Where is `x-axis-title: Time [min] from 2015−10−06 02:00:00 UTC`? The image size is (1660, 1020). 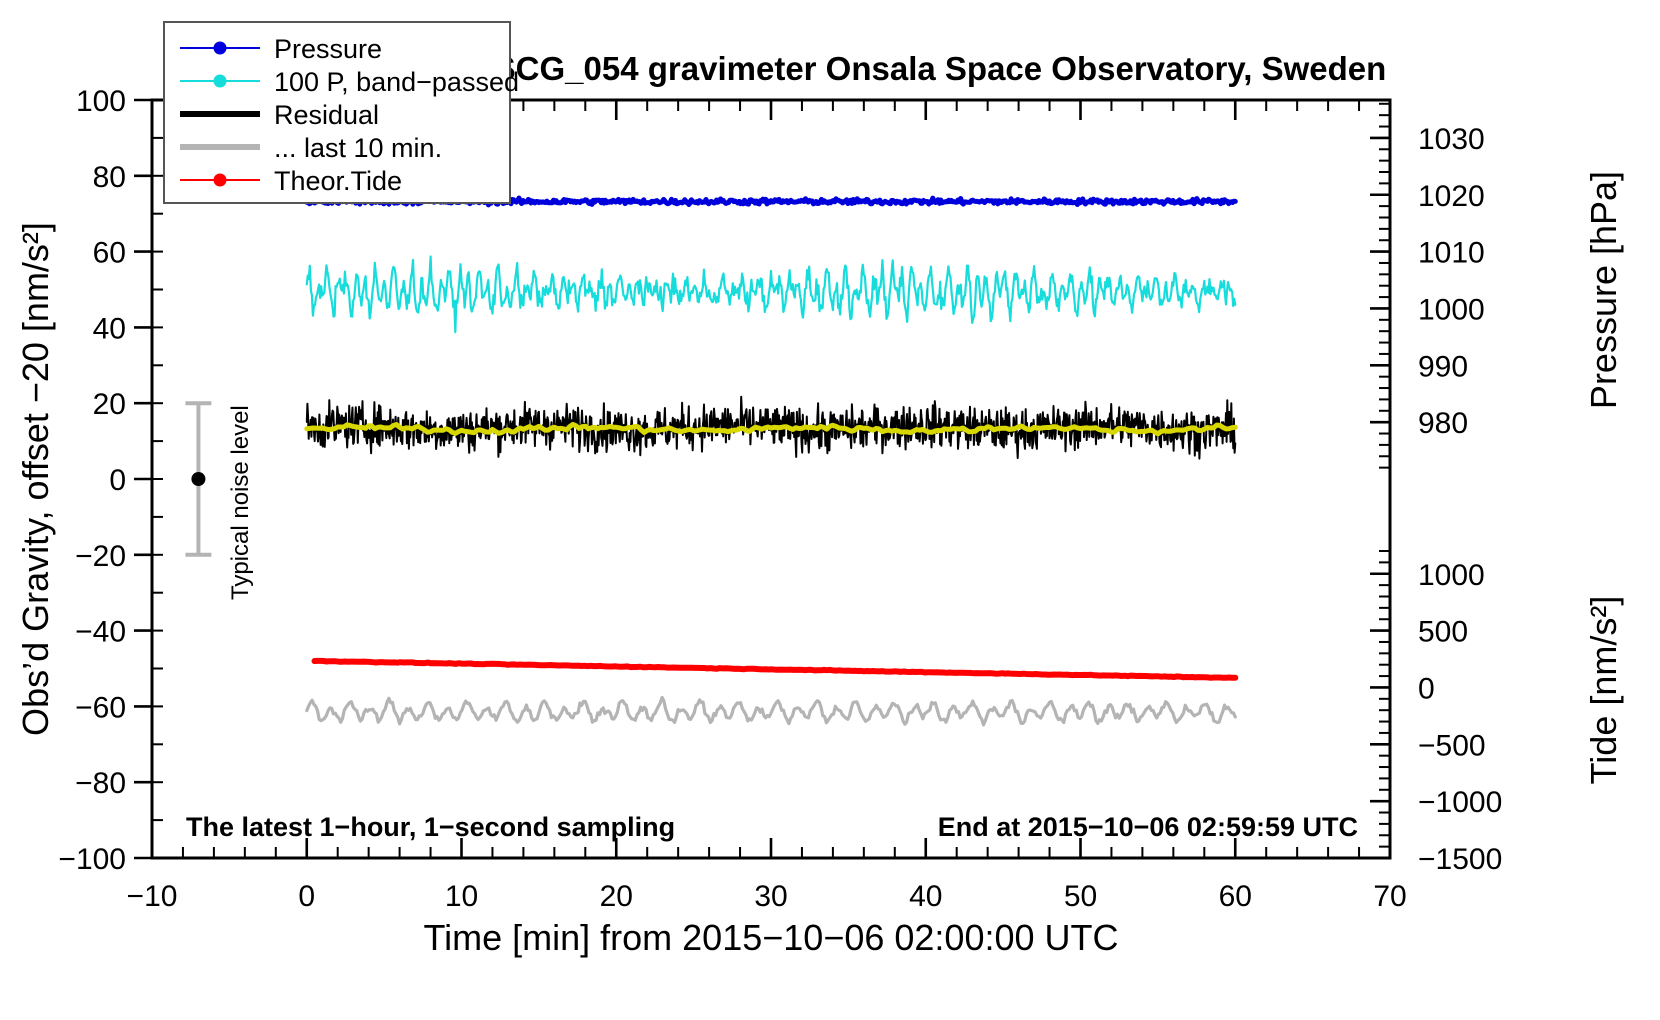 x-axis-title: Time [min] from 2015−10−06 02:00:00 UTC is located at coordinates (770, 937).